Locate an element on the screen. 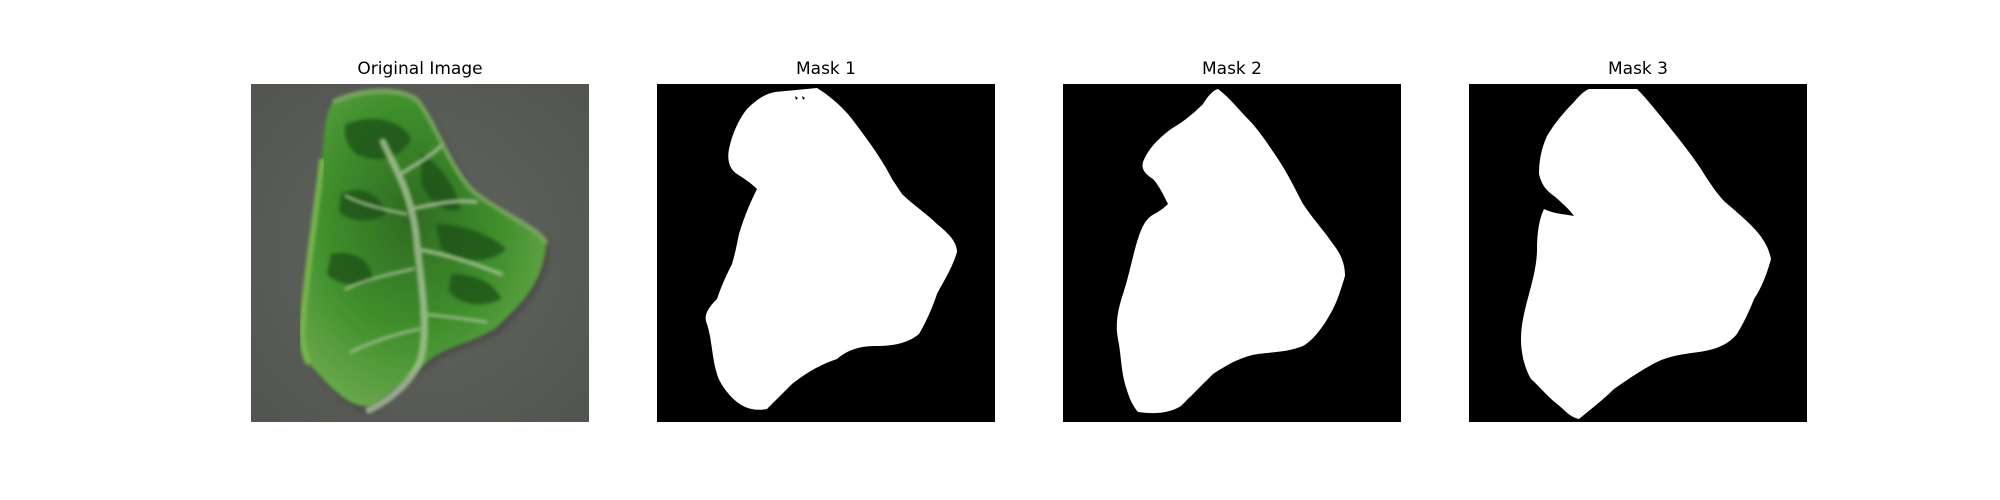 The width and height of the screenshot is (2000, 500). leaf-veins is located at coordinates (423, 276).